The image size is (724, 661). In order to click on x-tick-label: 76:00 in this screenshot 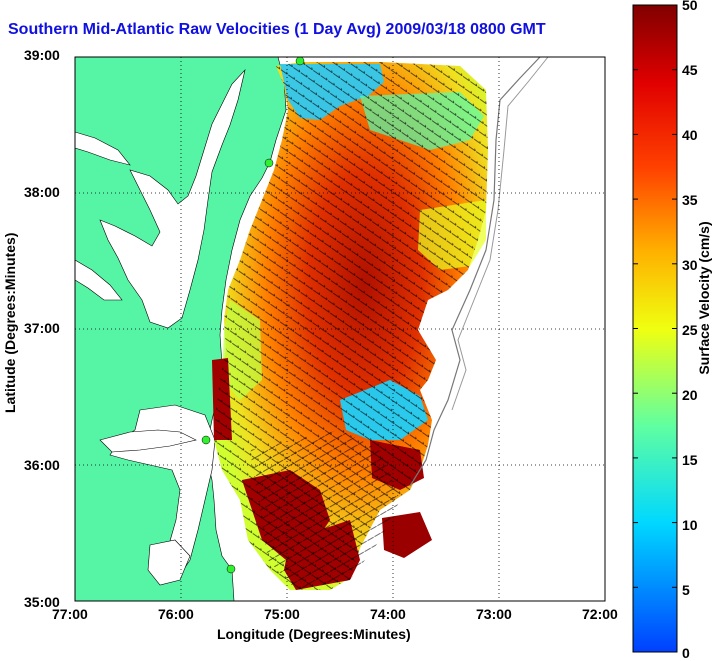, I will do `click(176, 614)`.